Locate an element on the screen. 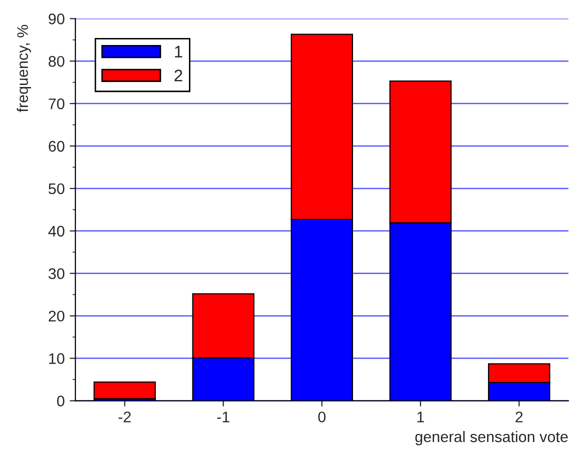  x-tick-label: 2 is located at coordinates (519, 417).